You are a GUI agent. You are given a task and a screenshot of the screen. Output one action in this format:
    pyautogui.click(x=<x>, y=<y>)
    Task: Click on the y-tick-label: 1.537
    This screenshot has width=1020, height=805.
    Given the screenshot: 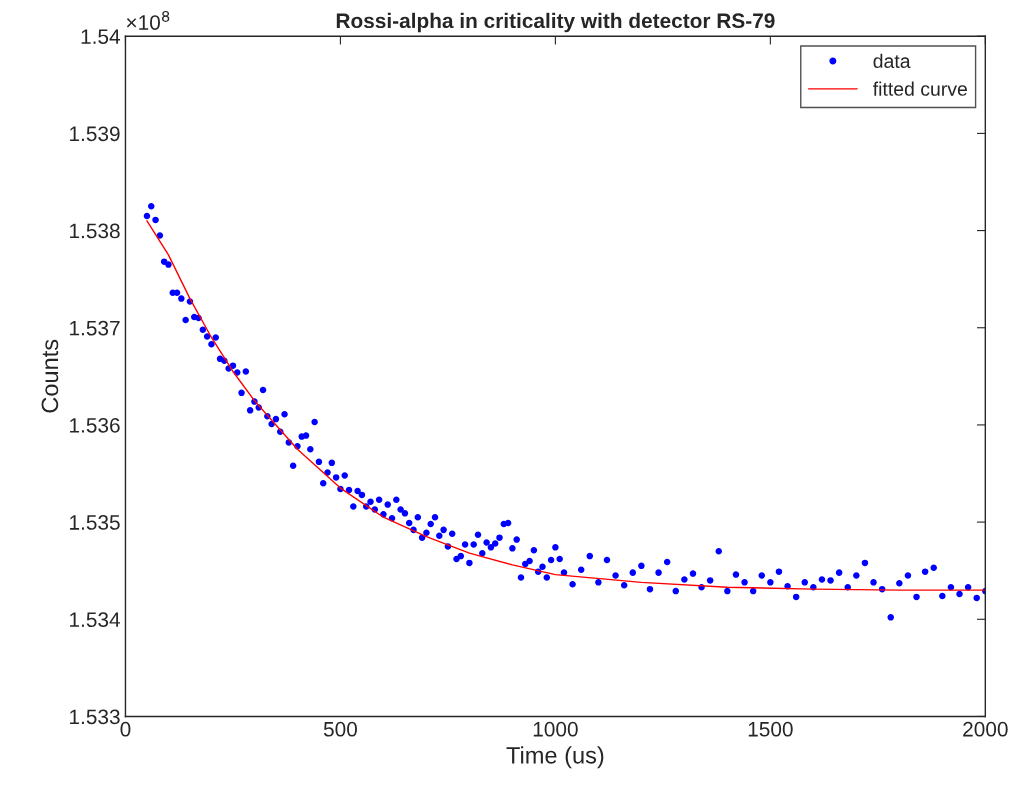 What is the action you would take?
    pyautogui.click(x=95, y=328)
    